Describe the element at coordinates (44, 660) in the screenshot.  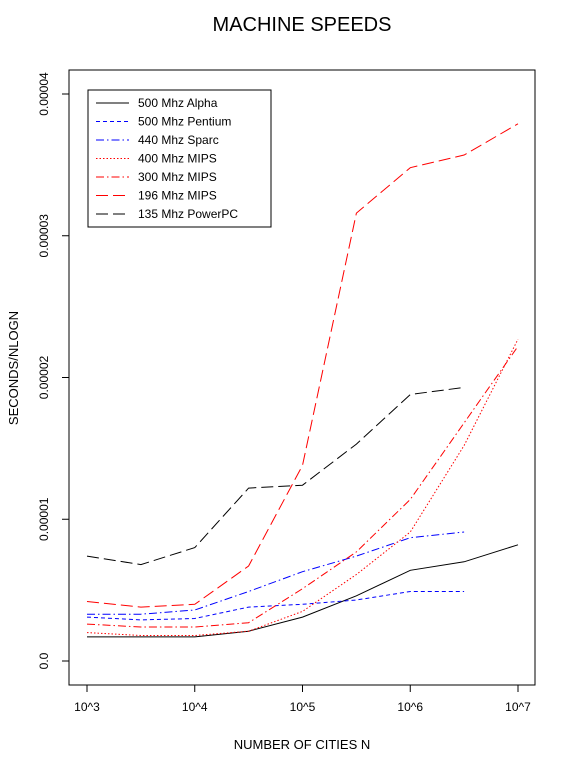
I see `y-tick-label: 0.0` at that location.